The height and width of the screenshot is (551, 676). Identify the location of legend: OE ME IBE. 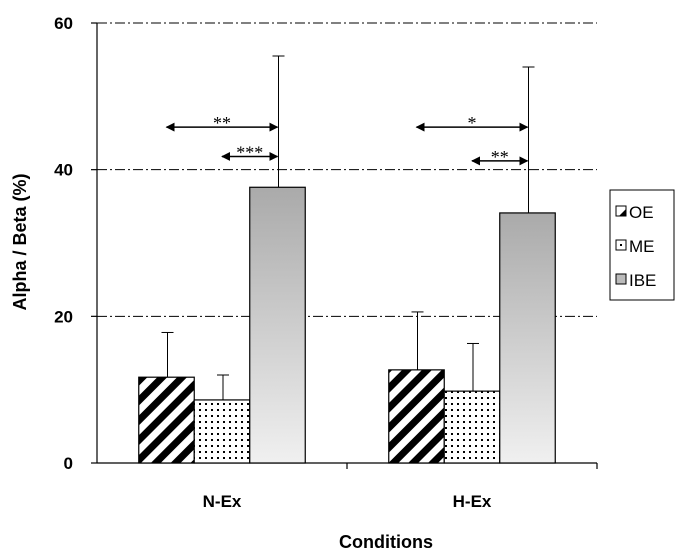
(642, 245).